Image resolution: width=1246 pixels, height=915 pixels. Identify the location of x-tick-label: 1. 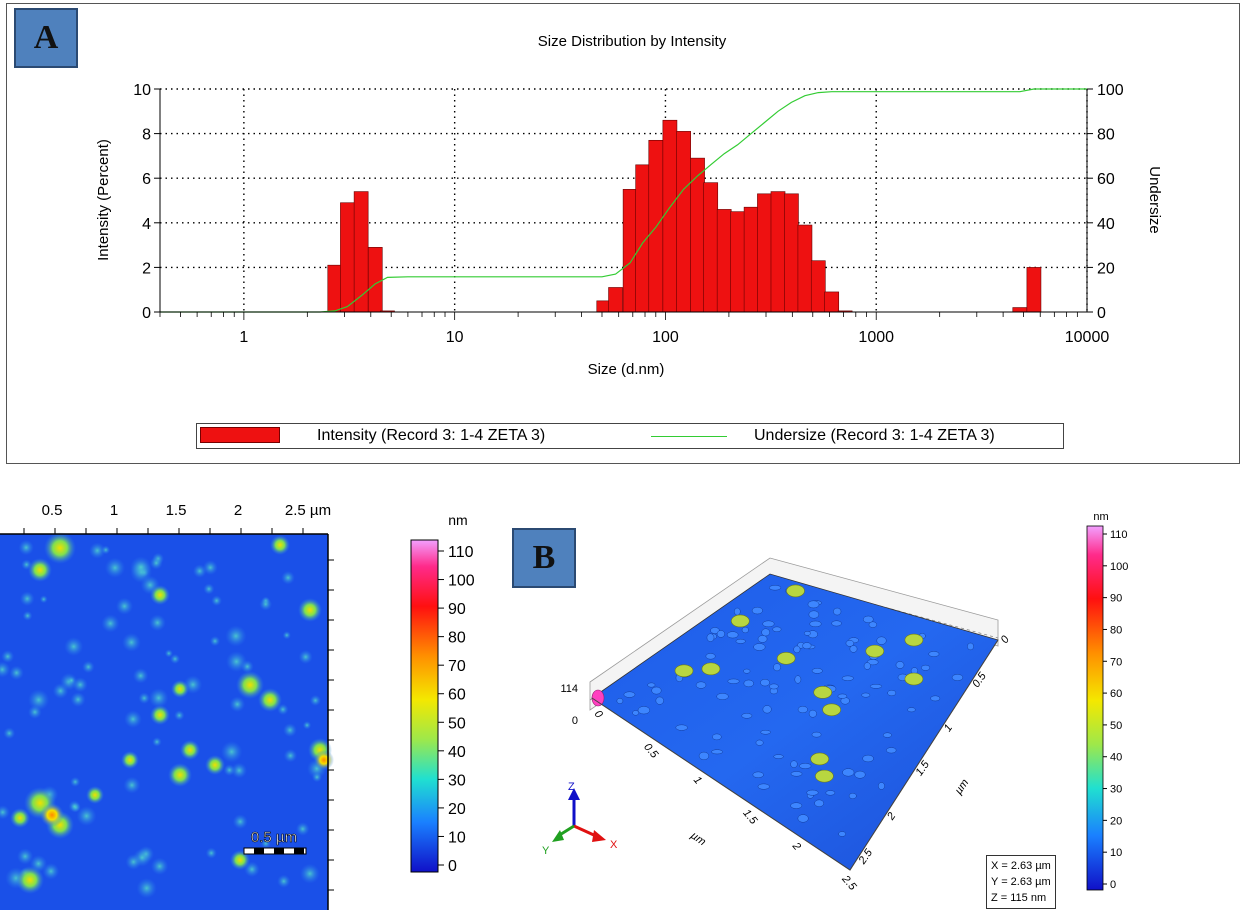
(243, 337).